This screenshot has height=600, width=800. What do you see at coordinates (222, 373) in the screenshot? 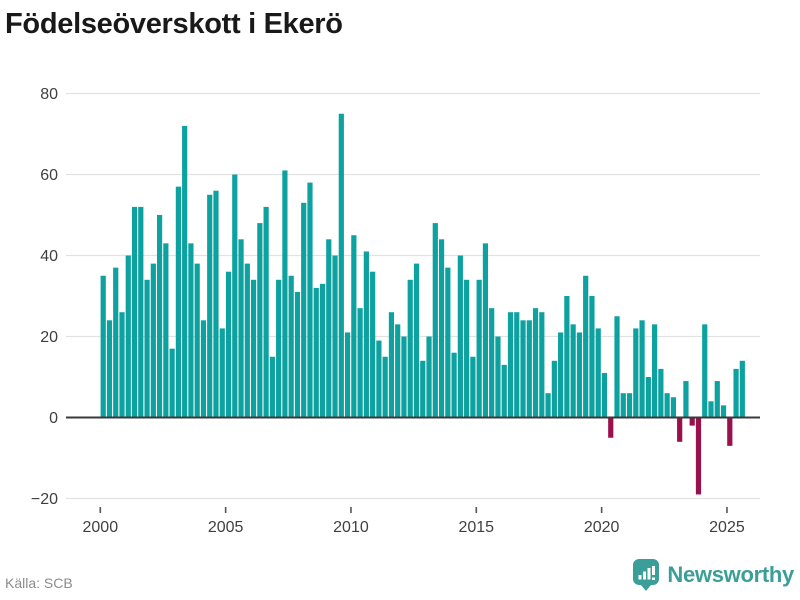
I see `bar-2004-q4: 2004 Q4: 22` at bounding box center [222, 373].